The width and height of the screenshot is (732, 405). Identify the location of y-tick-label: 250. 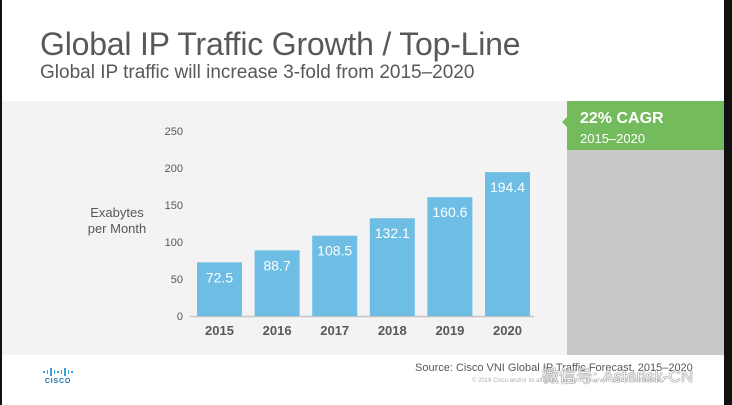
(174, 132).